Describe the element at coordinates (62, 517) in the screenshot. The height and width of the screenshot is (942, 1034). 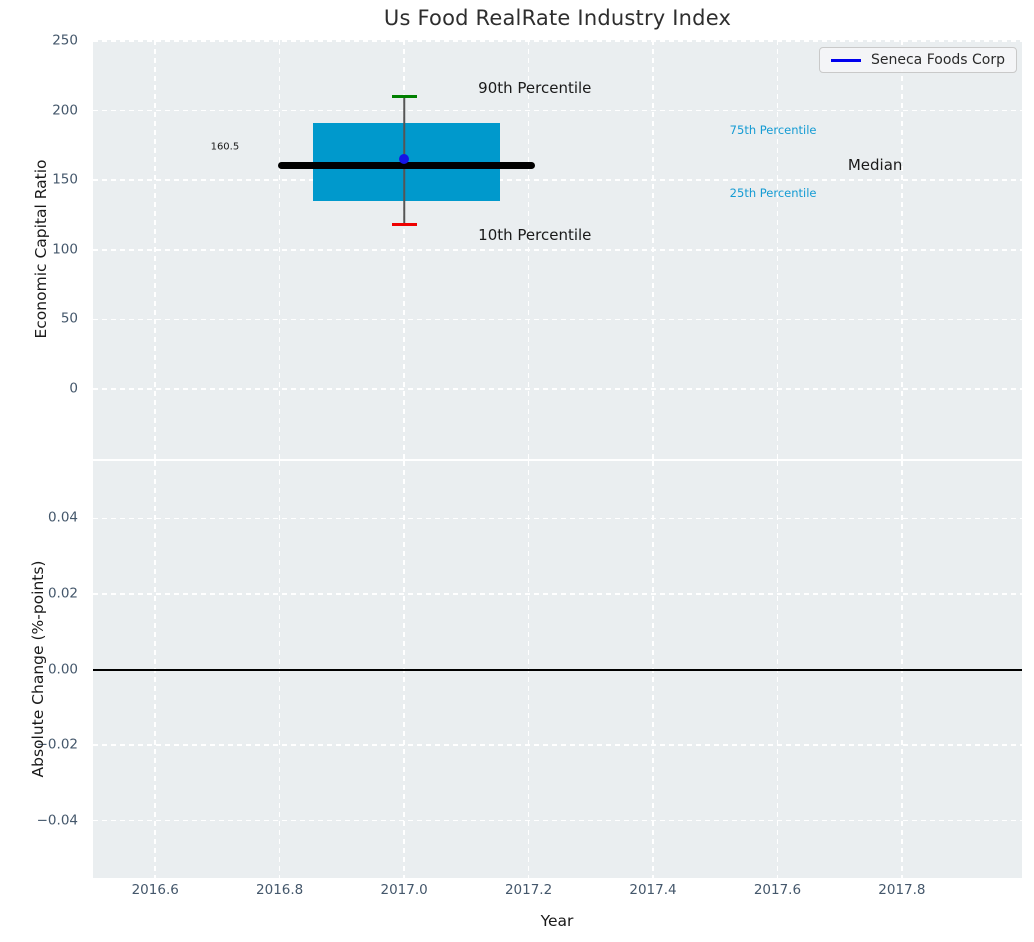
I see `y-tick-label-0.04: 0.04` at that location.